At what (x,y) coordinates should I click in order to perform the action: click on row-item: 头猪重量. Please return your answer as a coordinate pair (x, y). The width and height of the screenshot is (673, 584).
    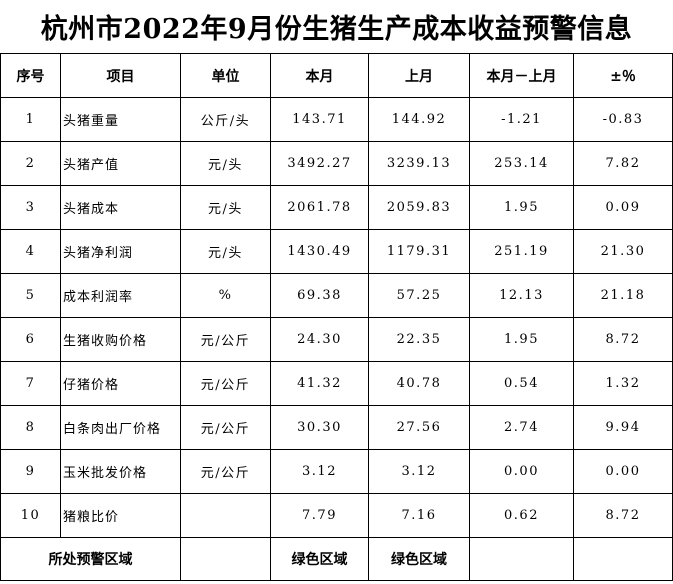
    Looking at the image, I should click on (120, 119).